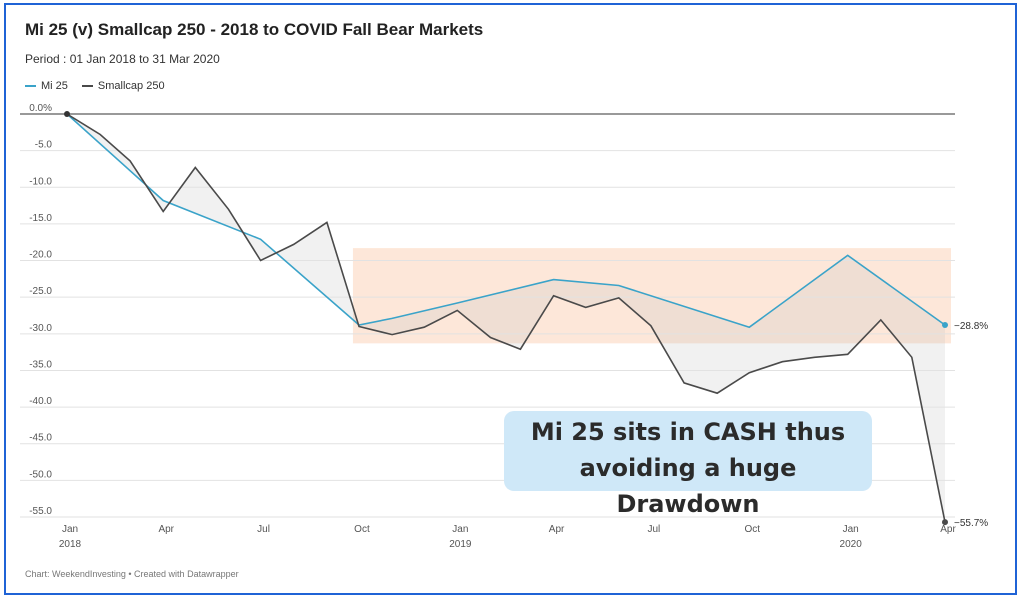 Image resolution: width=1024 pixels, height=602 pixels. Describe the element at coordinates (40, 255) in the screenshot. I see `y-tick-label: -20.0` at that location.